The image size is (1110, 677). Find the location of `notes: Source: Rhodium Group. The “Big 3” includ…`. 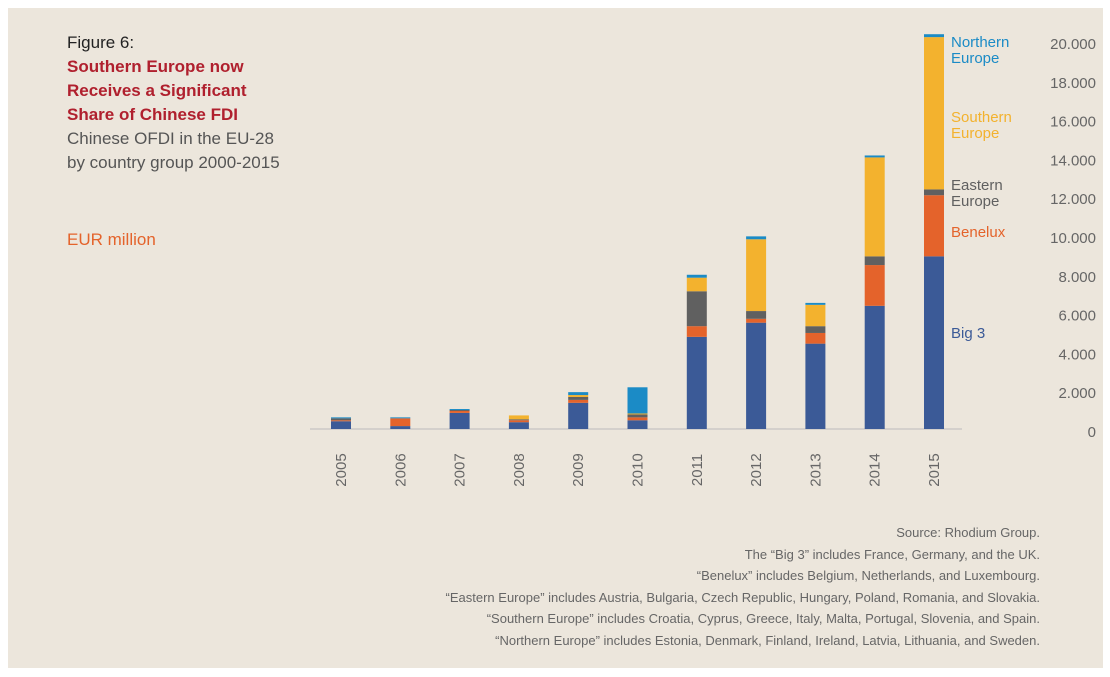

notes: Source: Rhodium Group. The “Big 3” includ… is located at coordinates (743, 586).